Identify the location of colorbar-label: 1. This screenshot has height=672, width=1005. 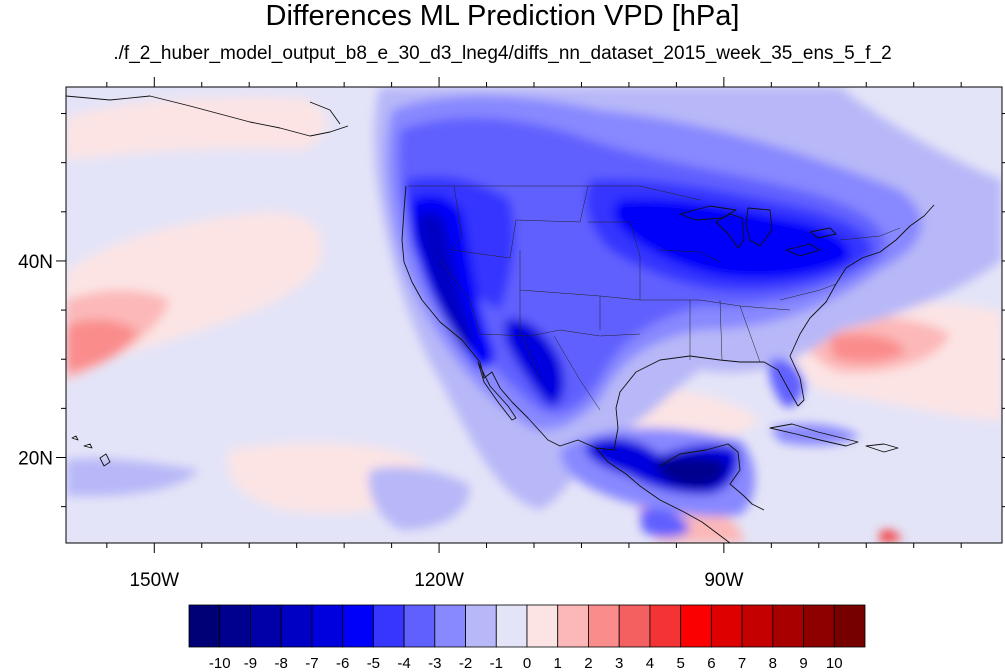
(558, 663).